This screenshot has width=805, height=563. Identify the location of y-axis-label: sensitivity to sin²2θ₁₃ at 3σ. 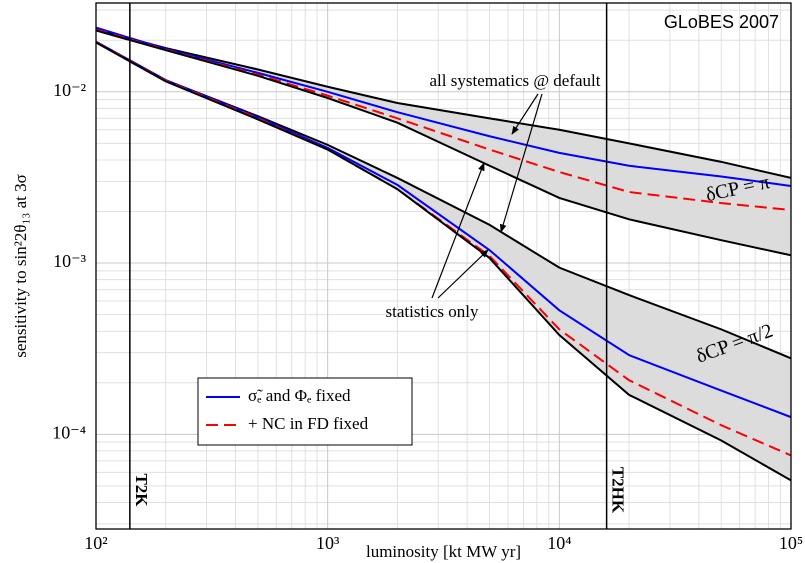
(20, 265).